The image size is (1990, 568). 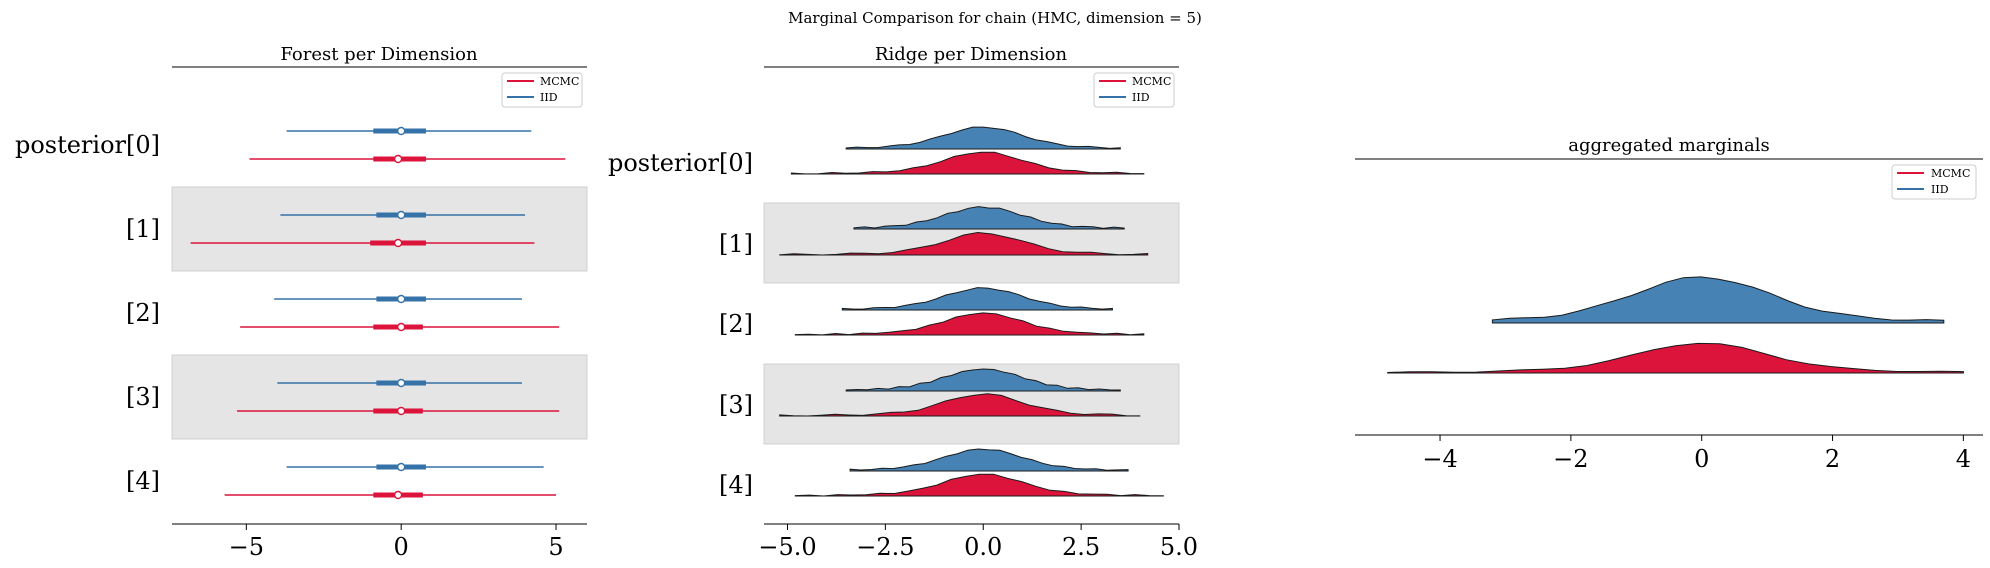 I want to click on aggregated-density-mcmc, so click(x=1675, y=358).